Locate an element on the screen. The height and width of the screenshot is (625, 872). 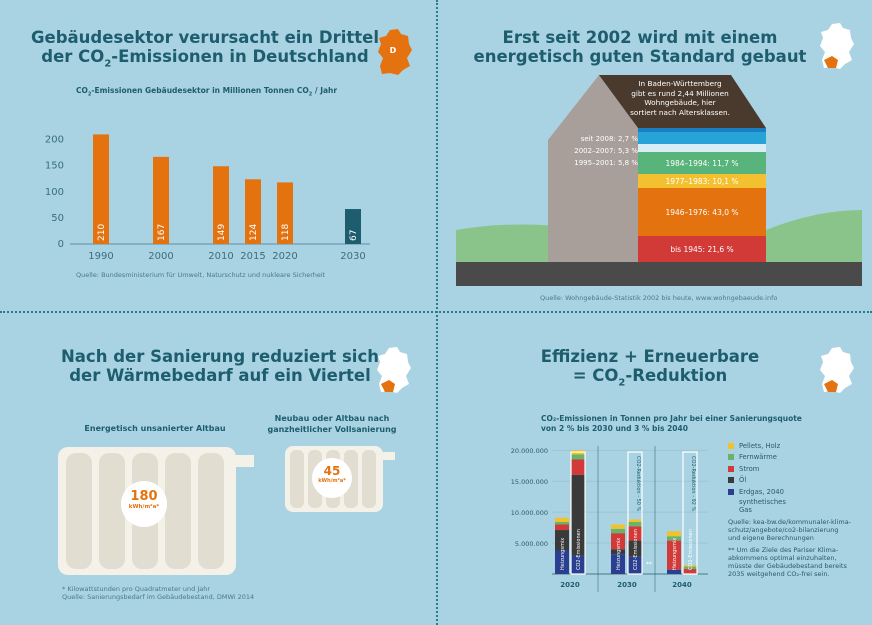
y-tick-label: 20.000.000 is located at coordinates (529, 451).